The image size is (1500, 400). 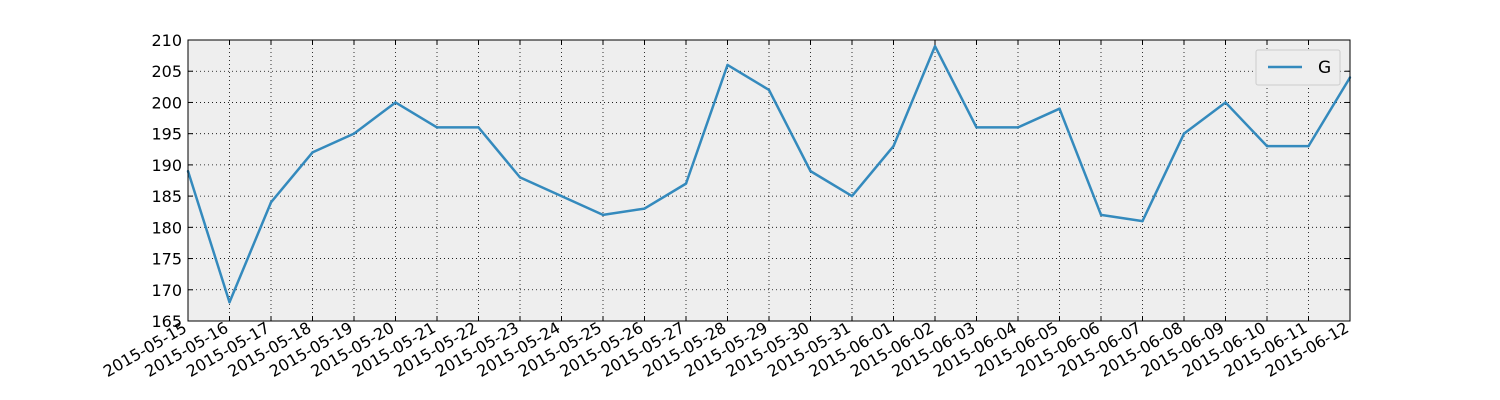 What do you see at coordinates (166, 102) in the screenshot?
I see `y-tick-label: 200` at bounding box center [166, 102].